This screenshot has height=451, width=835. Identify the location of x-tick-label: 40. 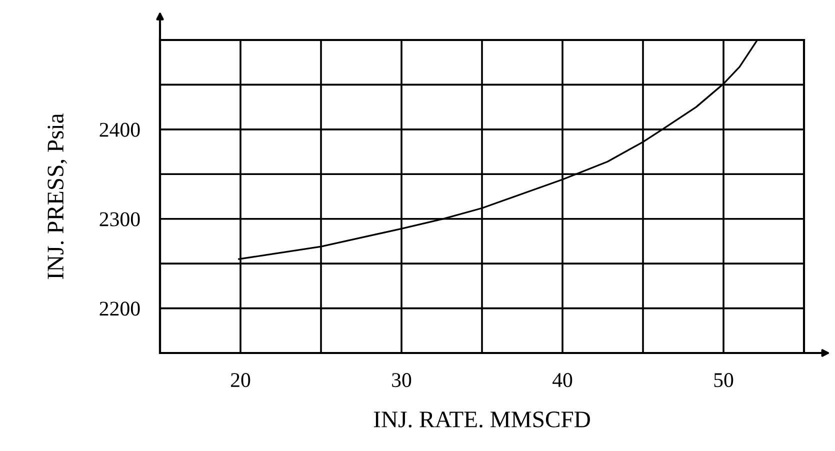
(562, 380).